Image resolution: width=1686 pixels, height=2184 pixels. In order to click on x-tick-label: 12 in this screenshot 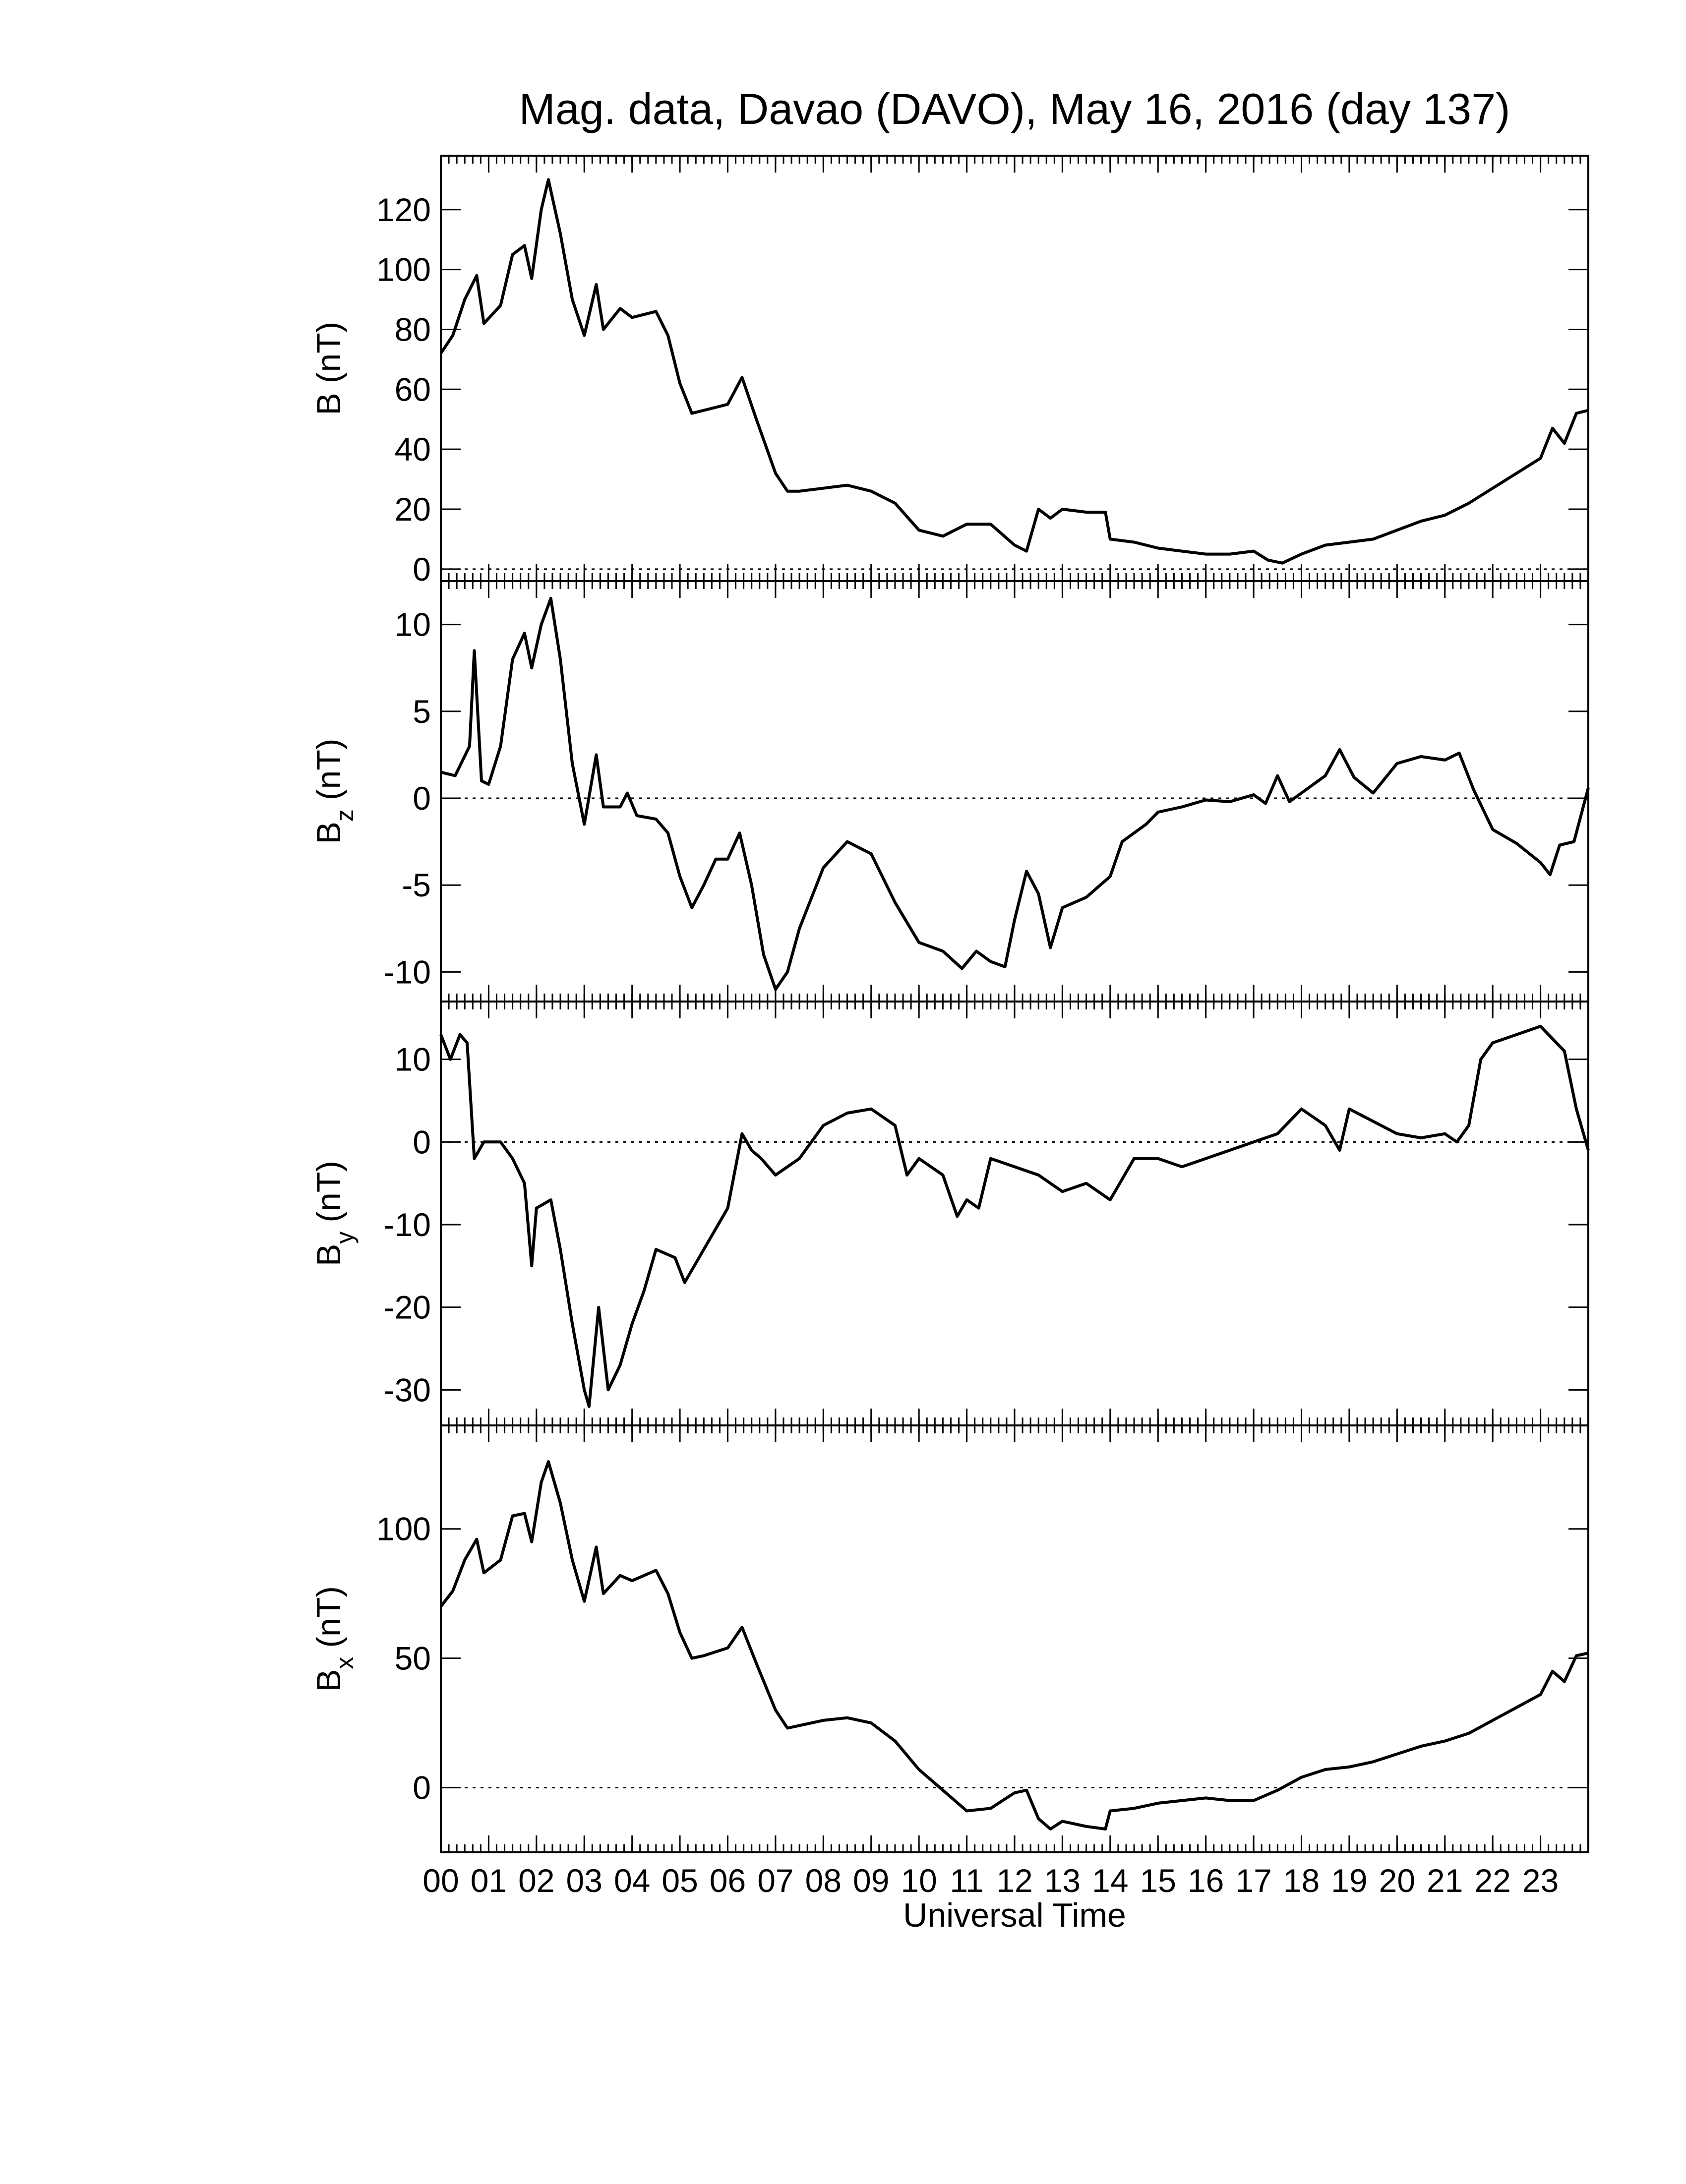, I will do `click(1014, 1880)`.